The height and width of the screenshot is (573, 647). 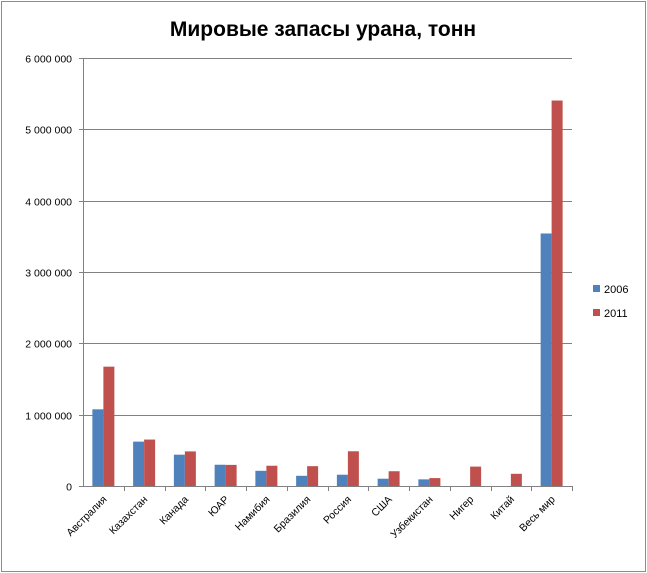 What do you see at coordinates (596, 288) in the screenshot?
I see `legend-swatch-2006` at bounding box center [596, 288].